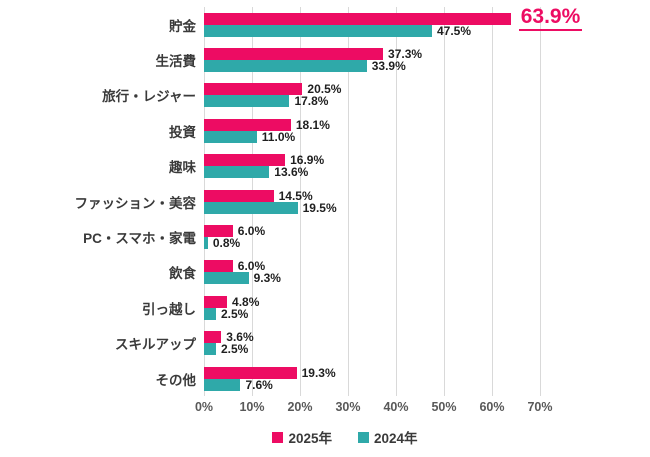 The height and width of the screenshot is (457, 650). I want to click on bars: 19.3% 7.6%, so click(427, 378).